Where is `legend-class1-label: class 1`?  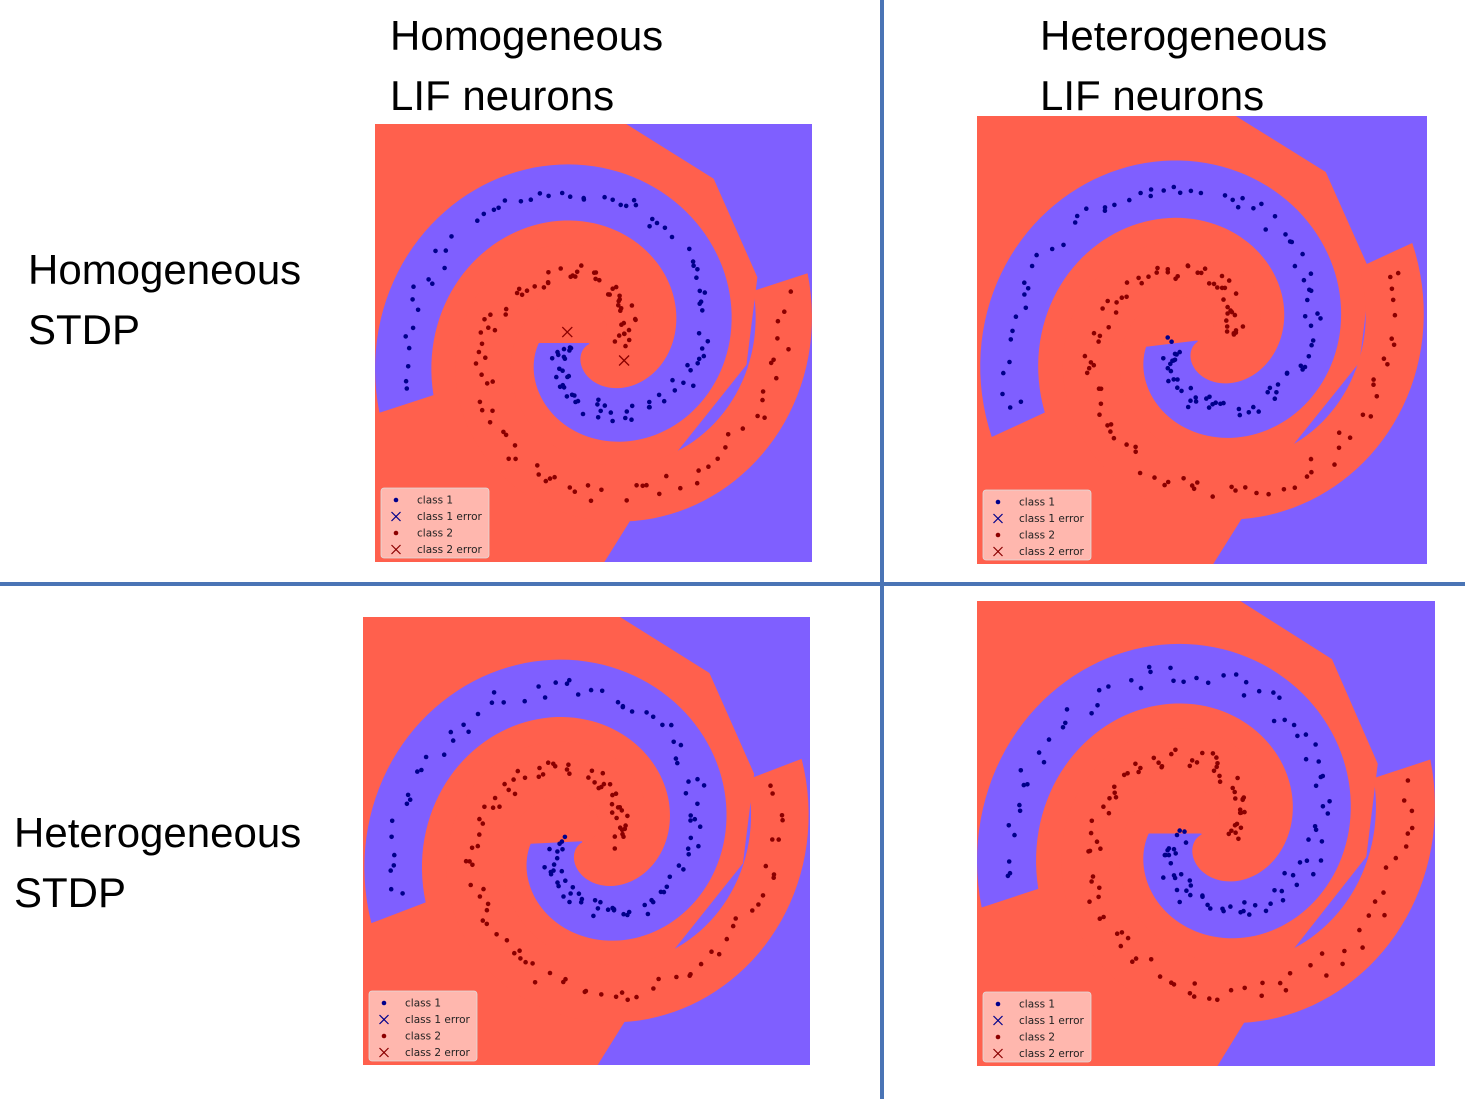
legend-class1-label: class 1 is located at coordinates (423, 1004).